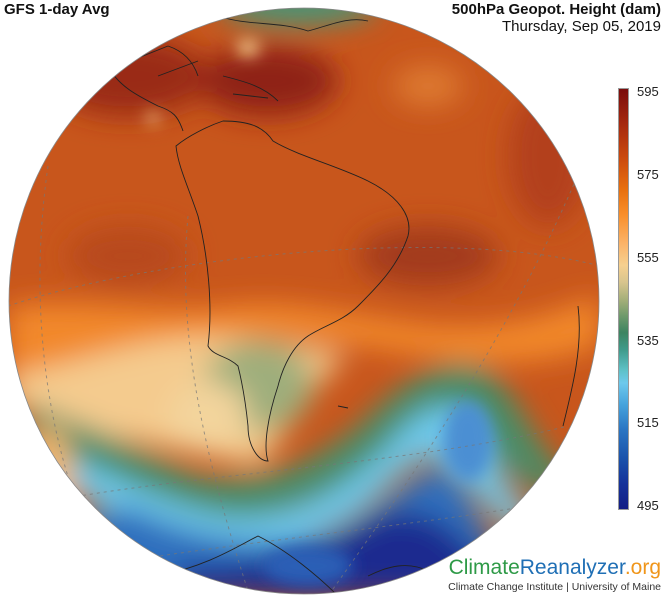 The image size is (665, 599). What do you see at coordinates (648, 505) in the screenshot?
I see `colorbar-tick-495: 495` at bounding box center [648, 505].